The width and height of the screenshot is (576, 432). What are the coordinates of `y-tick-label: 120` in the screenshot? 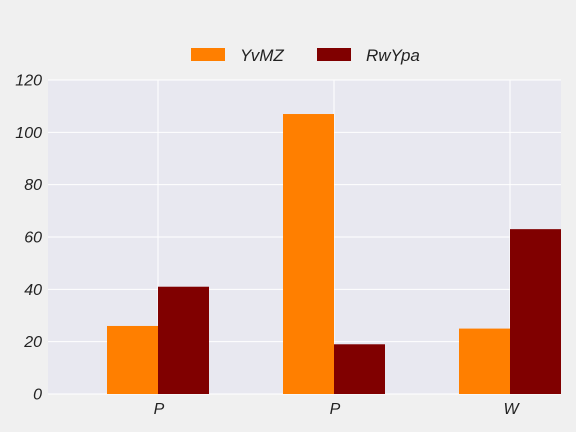 It's located at (28, 81).